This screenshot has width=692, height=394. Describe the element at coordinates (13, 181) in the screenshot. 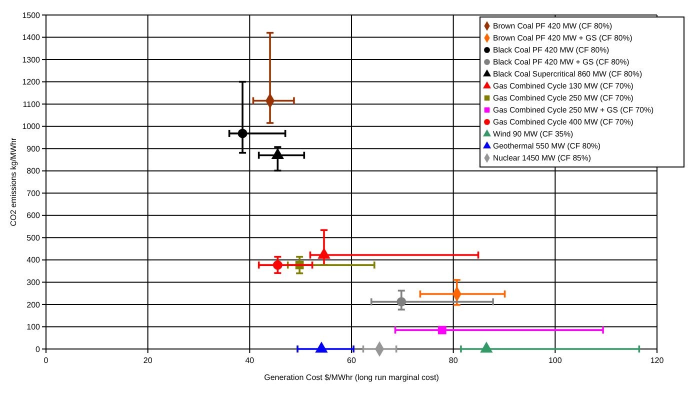

I see `y-axis-title: CO2 emissions kg/MWhr` at that location.